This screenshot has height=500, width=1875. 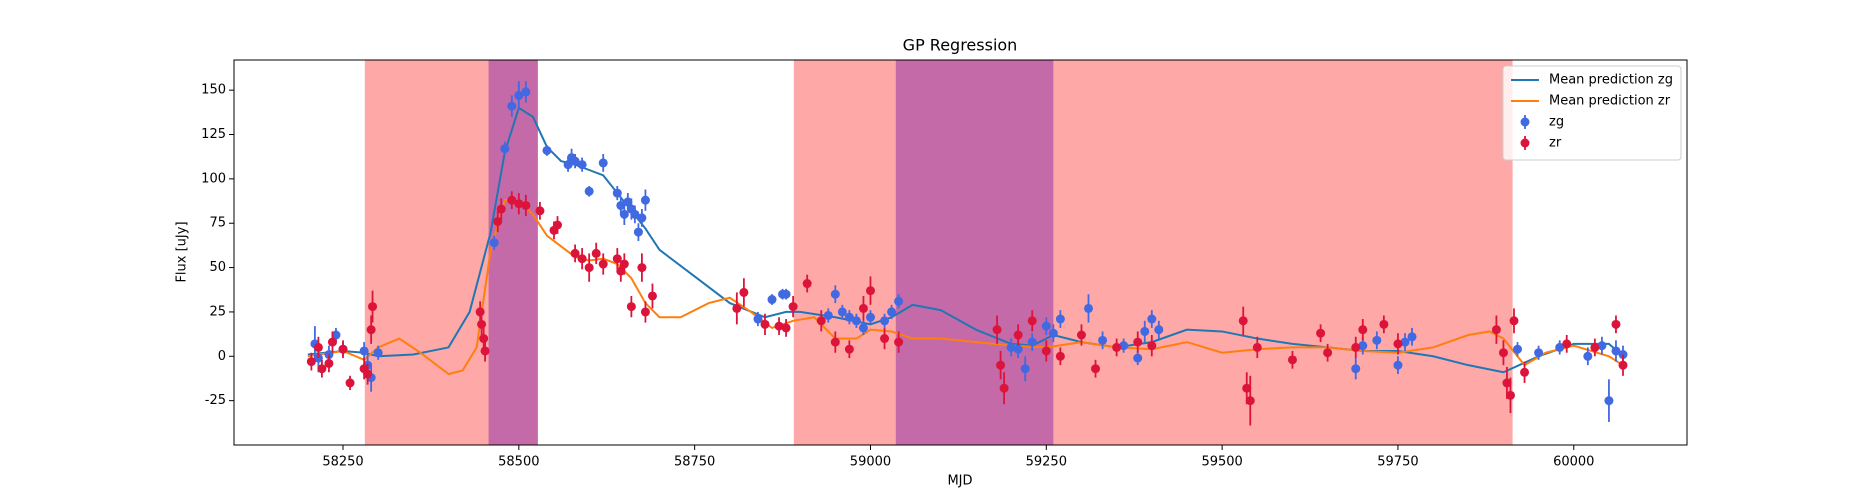 What do you see at coordinates (1046, 462) in the screenshot?
I see `x-tick-label: 59250` at bounding box center [1046, 462].